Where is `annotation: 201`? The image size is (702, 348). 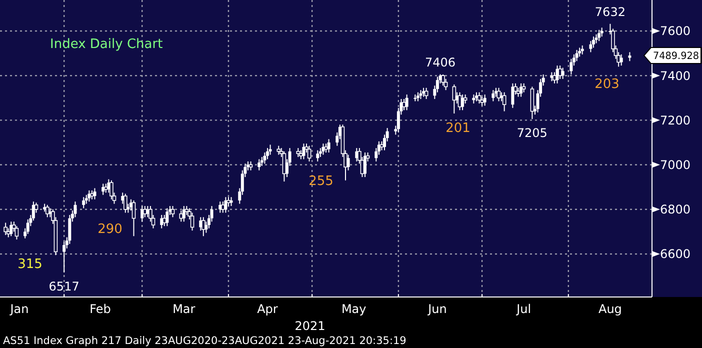
annotation: 201 is located at coordinates (458, 128).